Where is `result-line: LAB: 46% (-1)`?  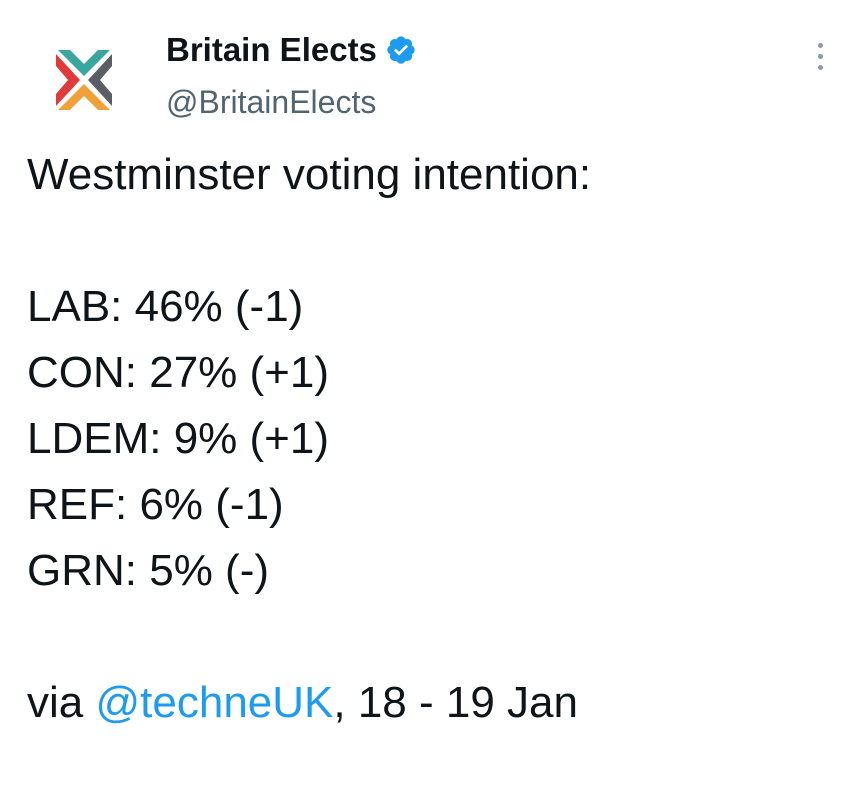 result-line: LAB: 46% (-1) is located at coordinates (165, 306).